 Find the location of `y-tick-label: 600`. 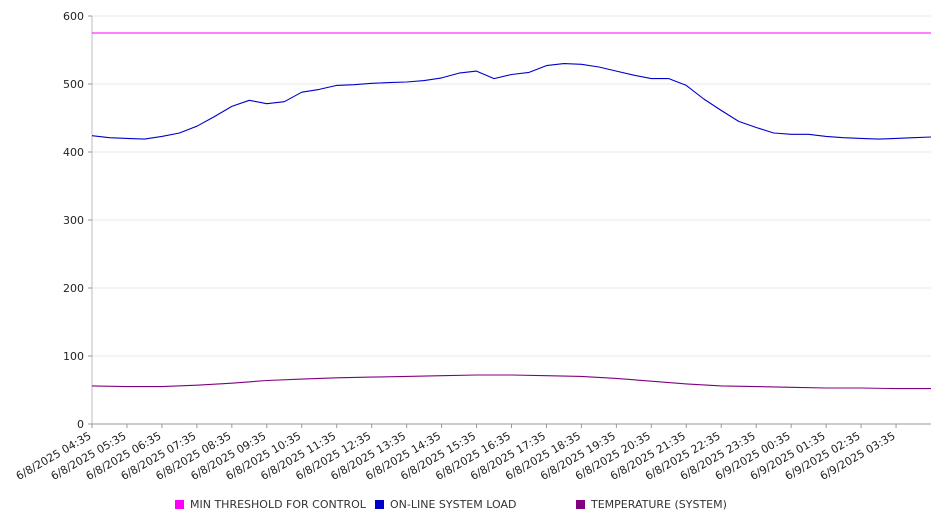

y-tick-label: 600 is located at coordinates (73, 16).